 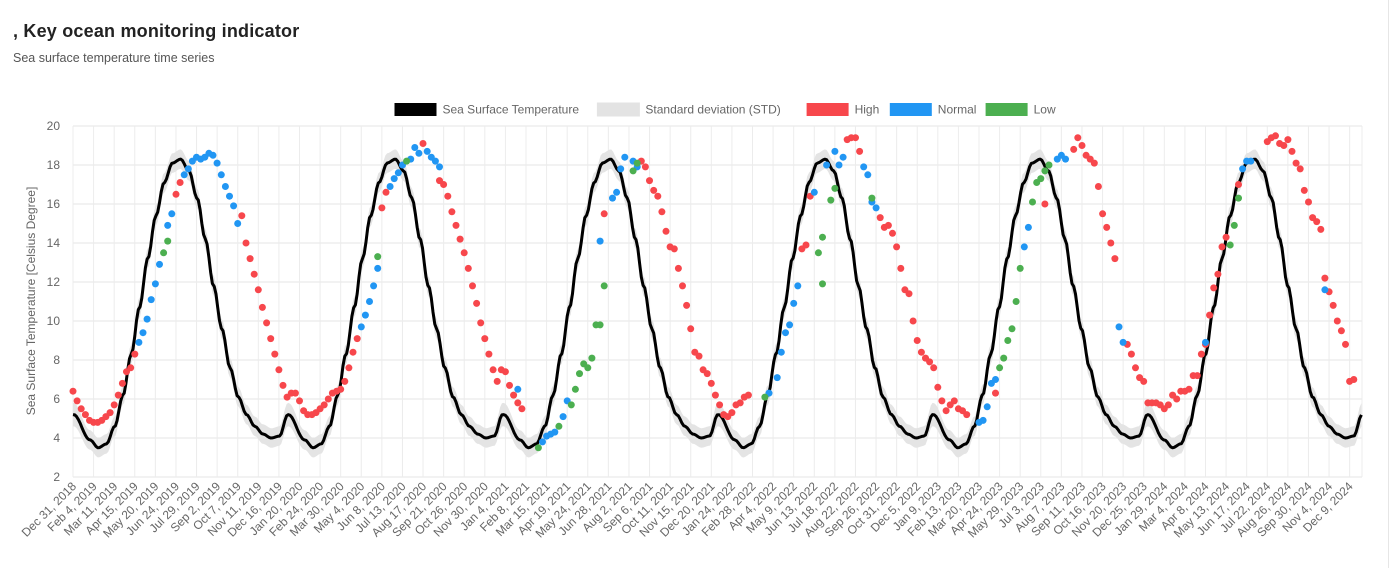 What do you see at coordinates (688, 109) in the screenshot?
I see `legend-item: Standard deviation (STD)` at bounding box center [688, 109].